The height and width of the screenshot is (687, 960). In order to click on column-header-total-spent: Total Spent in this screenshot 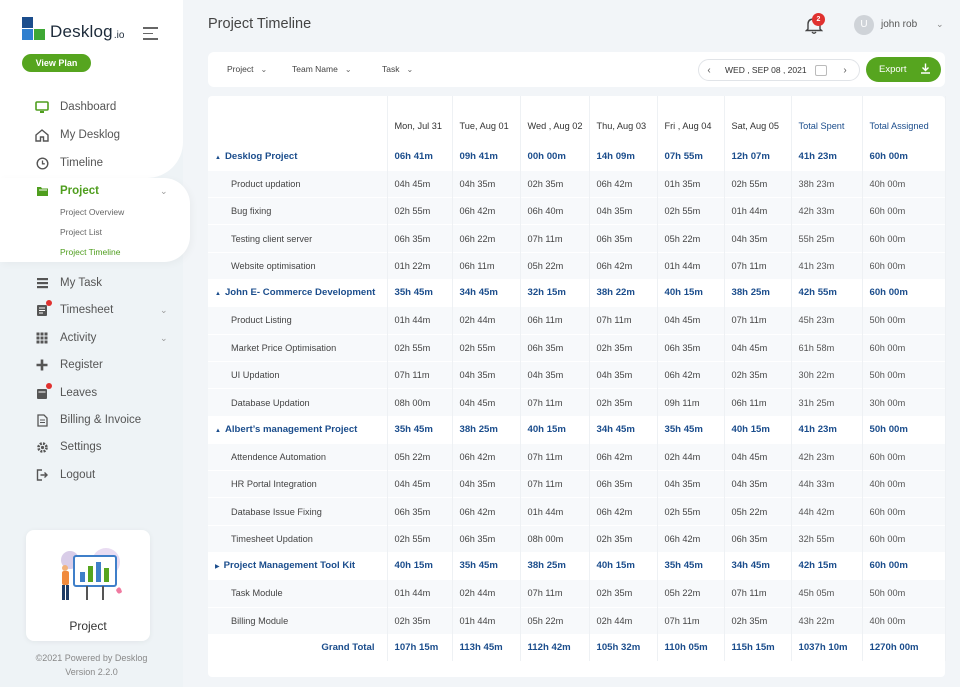, I will do `click(827, 119)`.